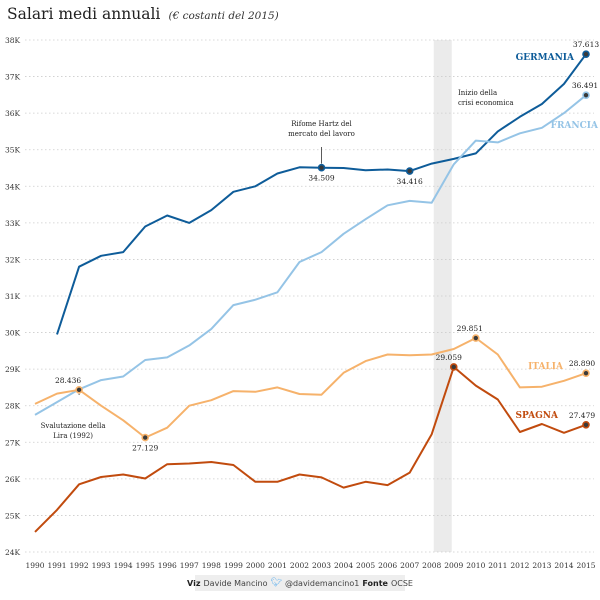 The width and height of the screenshot is (600, 600). Describe the element at coordinates (546, 367) in the screenshot. I see `series-label-italia: ITALIA` at that location.